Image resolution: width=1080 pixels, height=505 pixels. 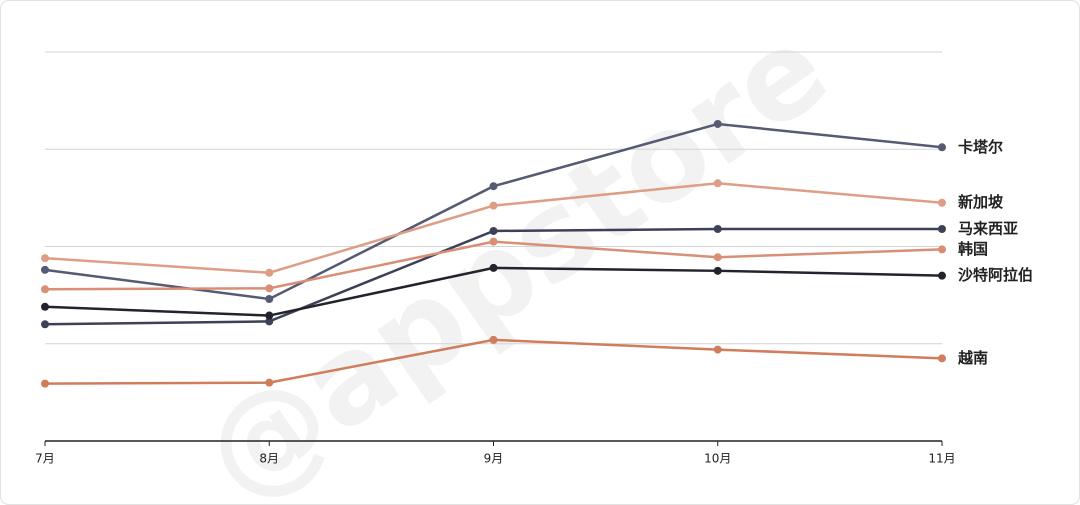 What do you see at coordinates (45, 459) in the screenshot?
I see `x-tick-label: 7月` at bounding box center [45, 459].